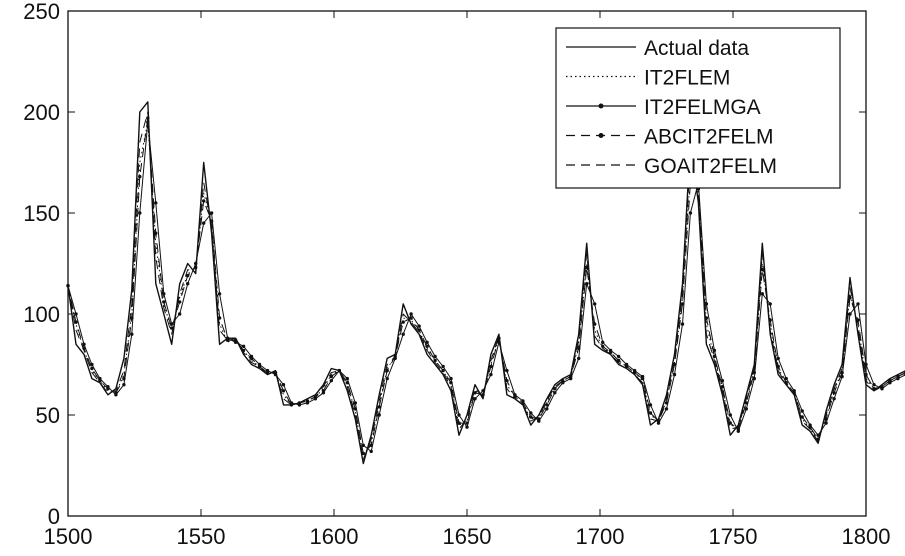 This screenshot has height=556, width=905. I want to click on y-tick-label: 150, so click(41, 213).